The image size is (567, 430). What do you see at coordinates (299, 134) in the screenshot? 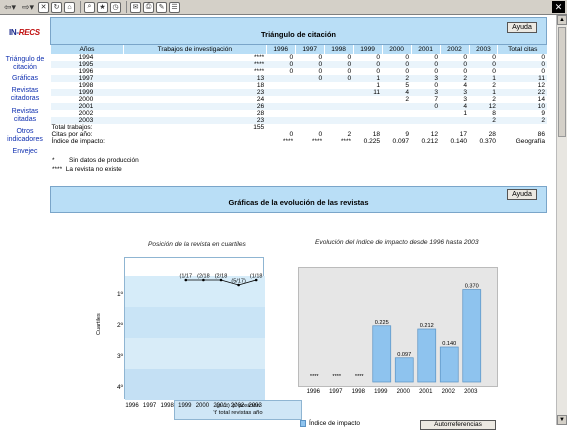
I see `citations-row: Citas por año: 0 0 2 18 9 12 17 28 86` at bounding box center [299, 134].